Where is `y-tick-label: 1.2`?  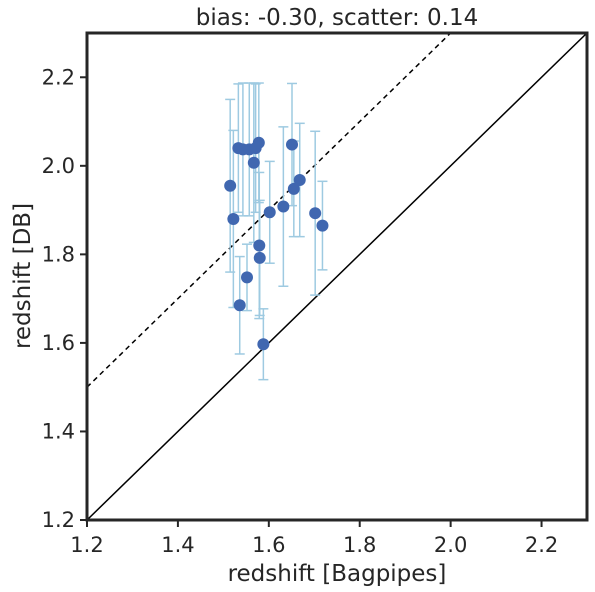
y-tick-label: 1.2 is located at coordinates (58, 520).